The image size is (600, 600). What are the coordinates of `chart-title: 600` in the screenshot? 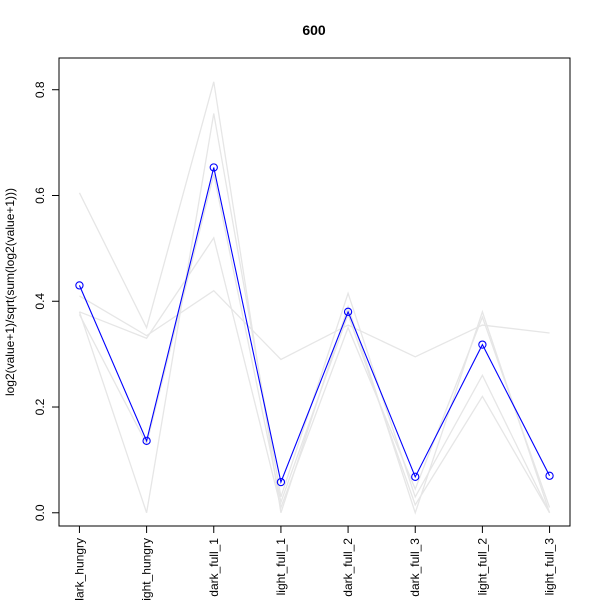 It's located at (314, 30).